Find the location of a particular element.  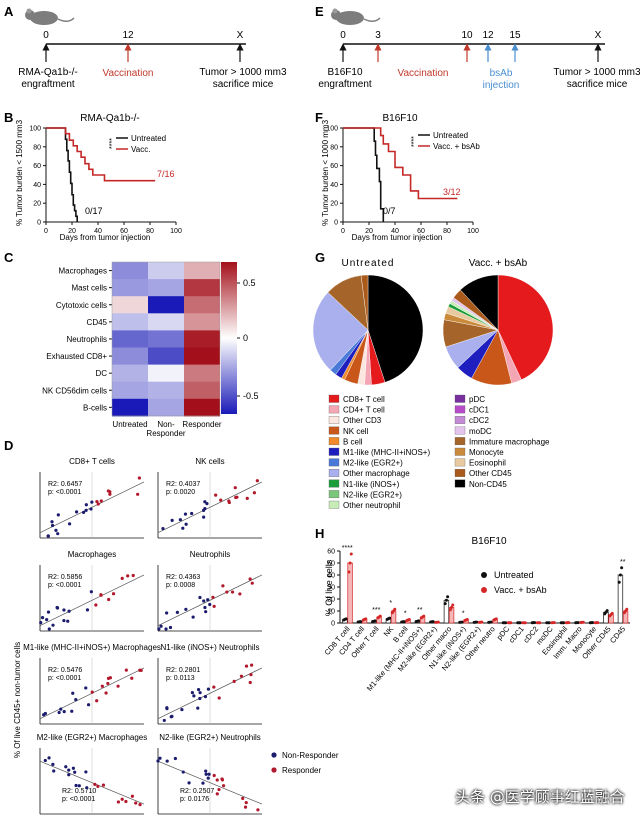

heatmap-row-label: CD45 is located at coordinates (97, 322).